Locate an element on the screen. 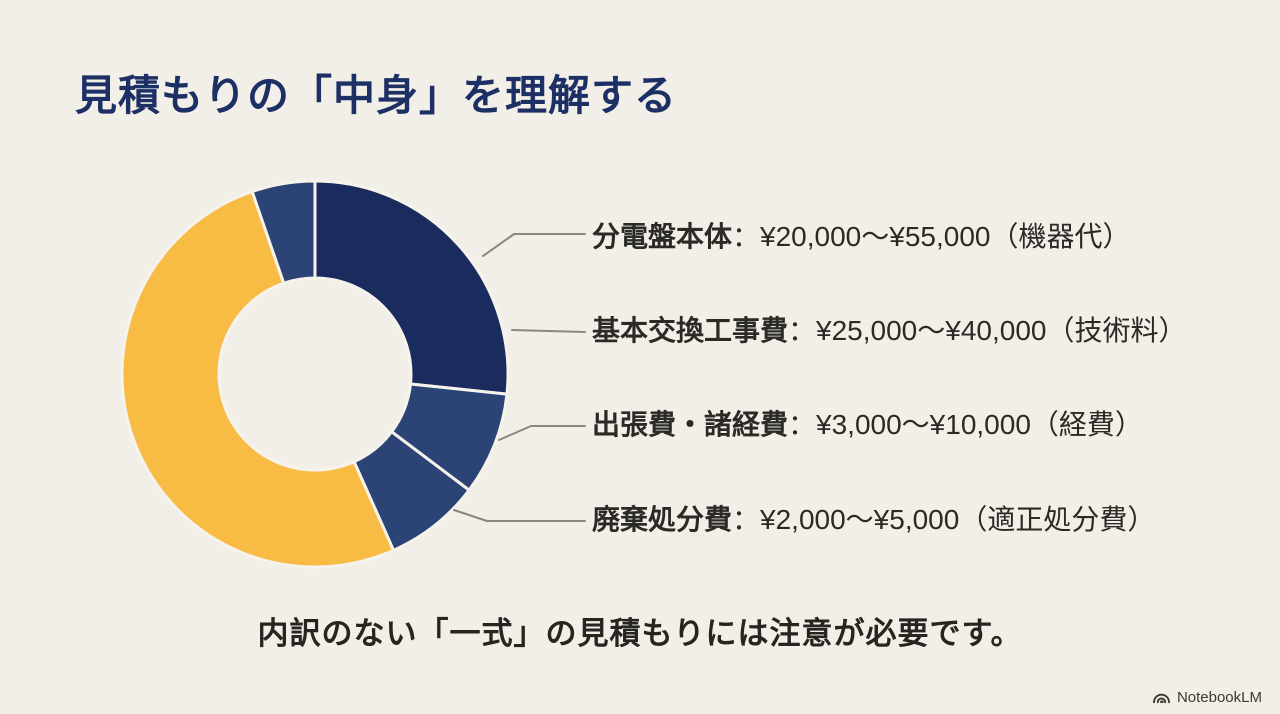  chart-label-item: 廃棄処分費：¥2,000〜¥5,000（適正処分費） is located at coordinates (873, 520).